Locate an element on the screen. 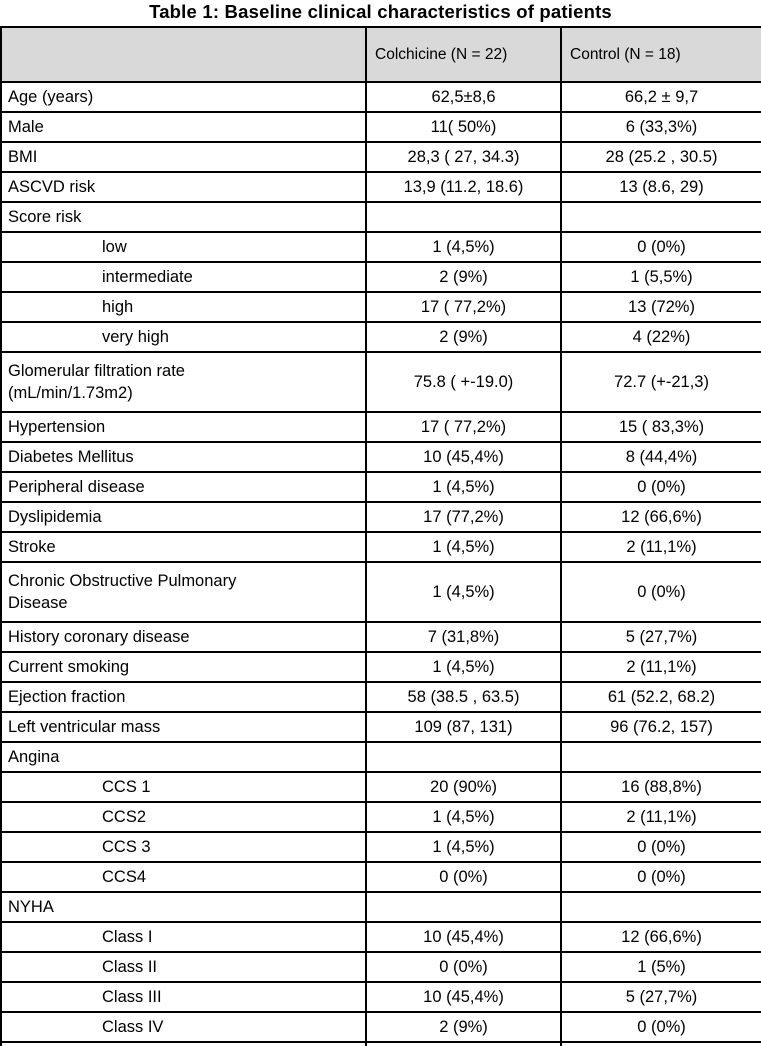 The image size is (761, 1046). table-row: CCS 1 20 (90%) 16 (88,8%) is located at coordinates (380, 787).